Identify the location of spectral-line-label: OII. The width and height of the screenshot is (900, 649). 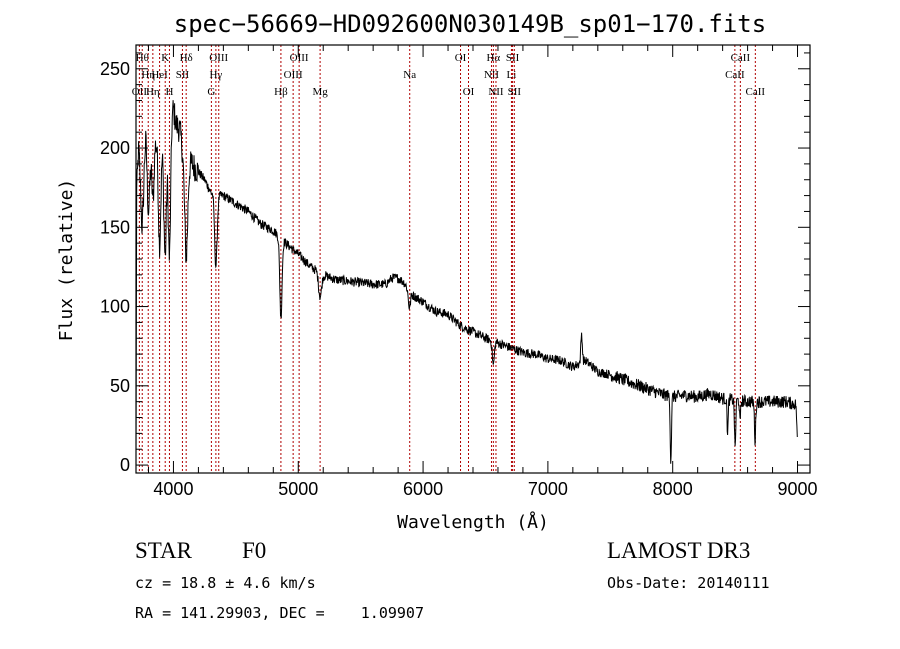
(140, 92).